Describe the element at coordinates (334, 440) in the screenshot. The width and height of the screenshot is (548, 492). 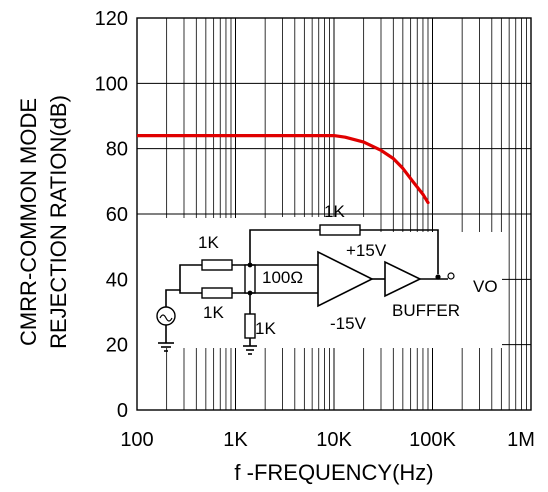
I see `x-tick-label: 10K` at that location.